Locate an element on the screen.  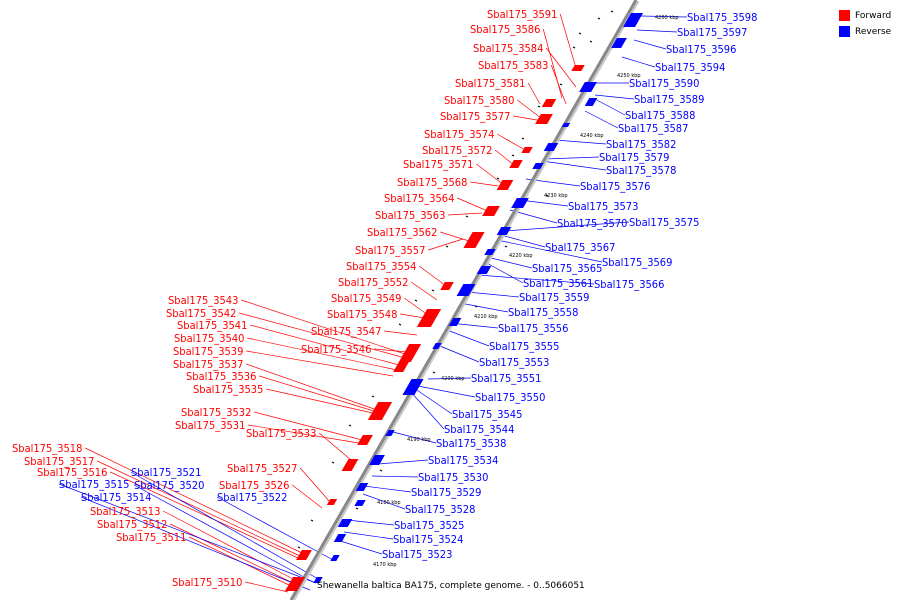
gene-label-reverse: Sbal175_3596 is located at coordinates (701, 49).